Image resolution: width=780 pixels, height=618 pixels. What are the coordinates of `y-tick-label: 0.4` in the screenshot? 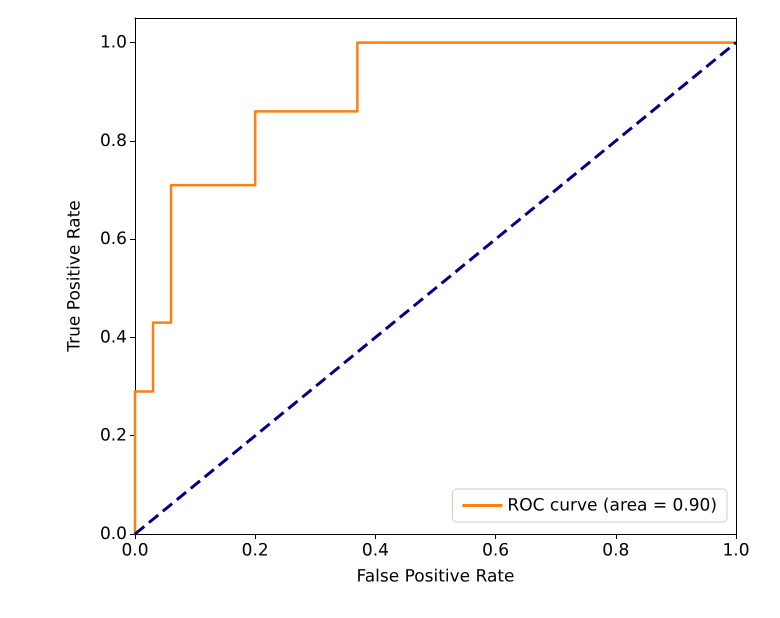 It's located at (113, 337).